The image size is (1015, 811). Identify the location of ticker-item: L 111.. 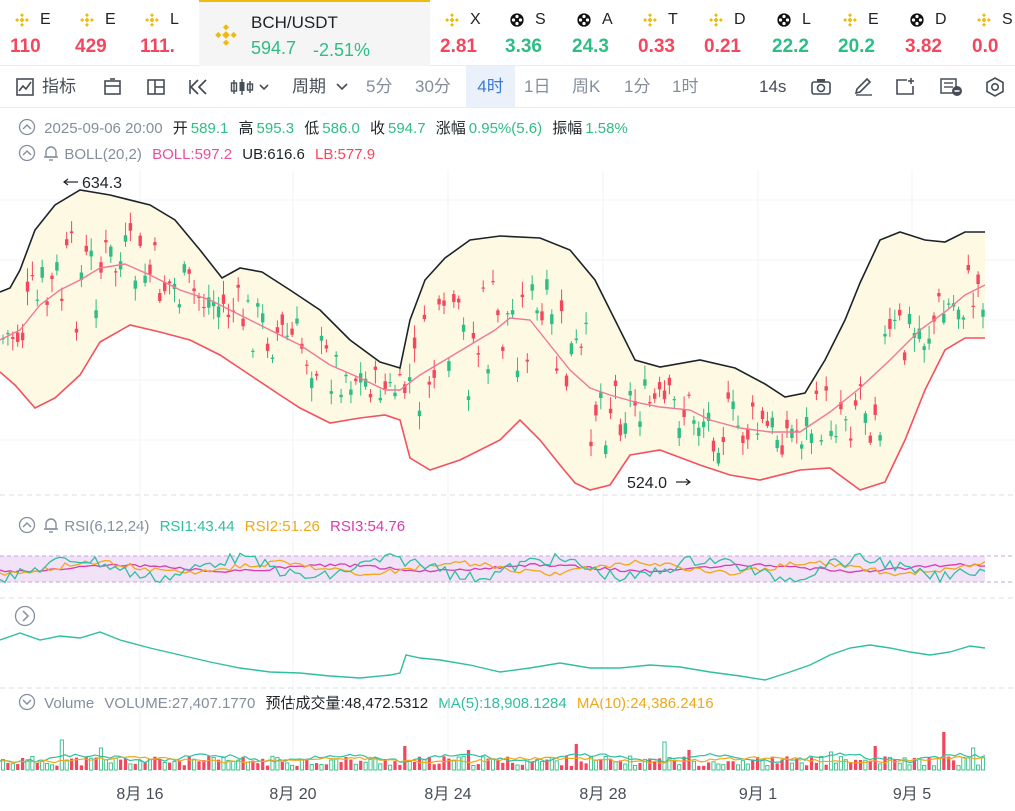
(164, 33).